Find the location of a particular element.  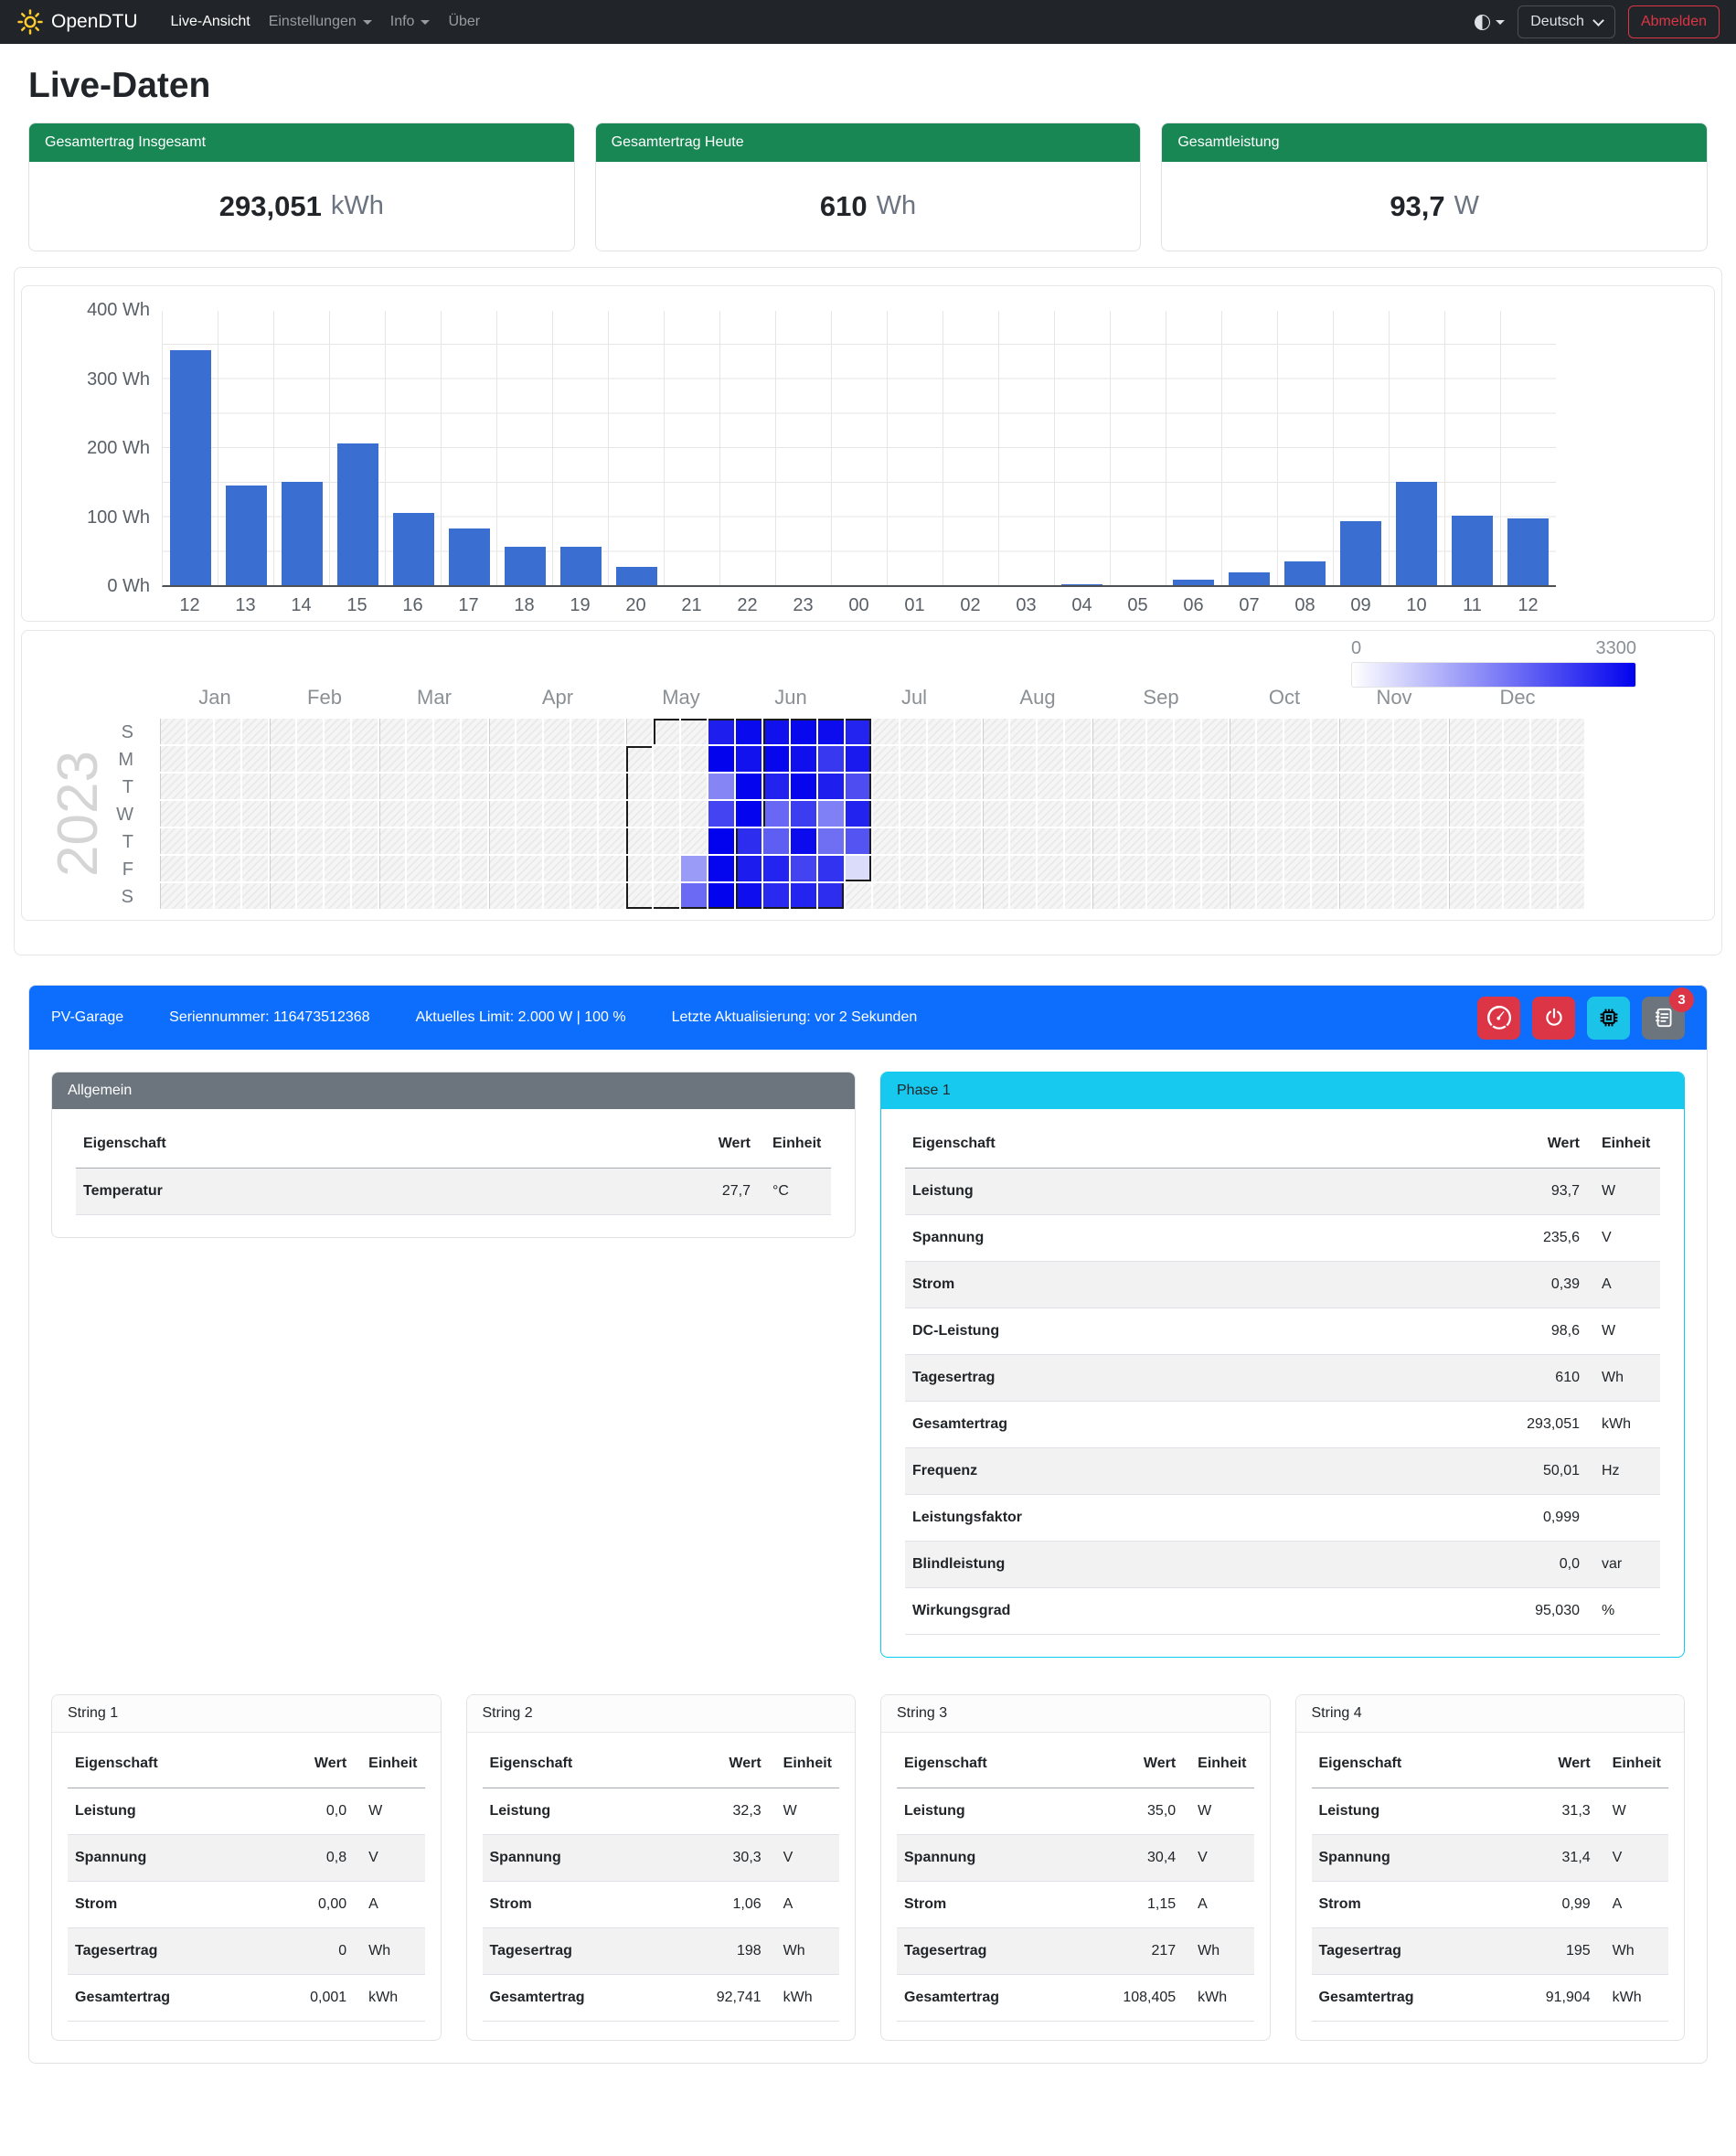

summary-card-body: 610 Wh is located at coordinates (869, 206).